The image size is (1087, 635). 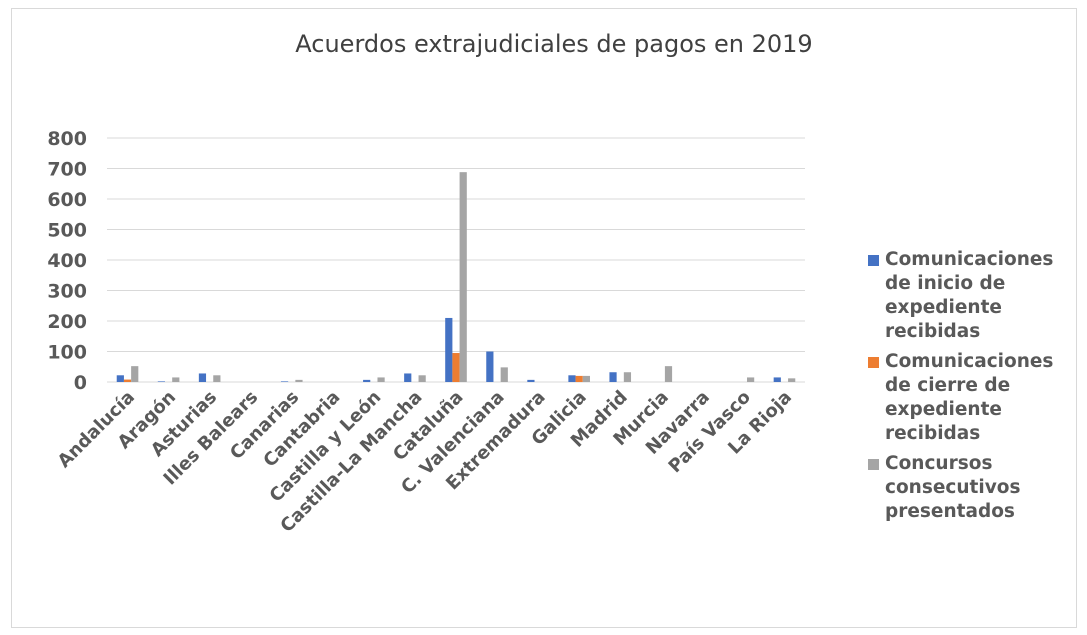 What do you see at coordinates (67, 353) in the screenshot?
I see `y-tick-label: 100` at bounding box center [67, 353].